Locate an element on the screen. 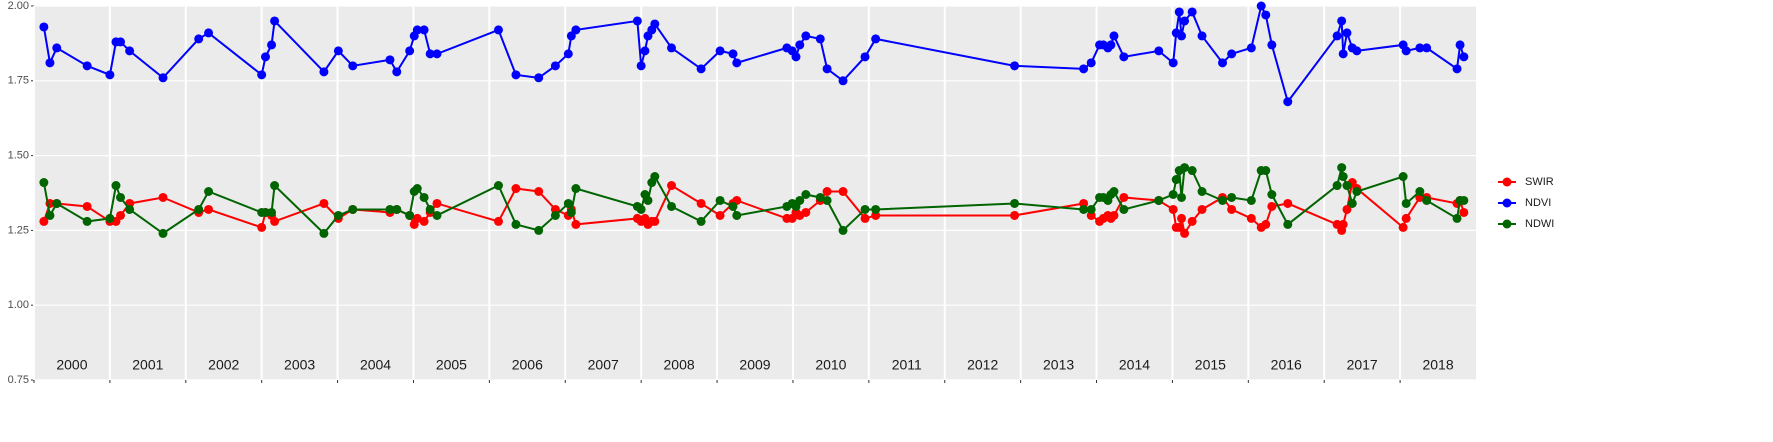  x-tick-label: 2015 is located at coordinates (1210, 365).